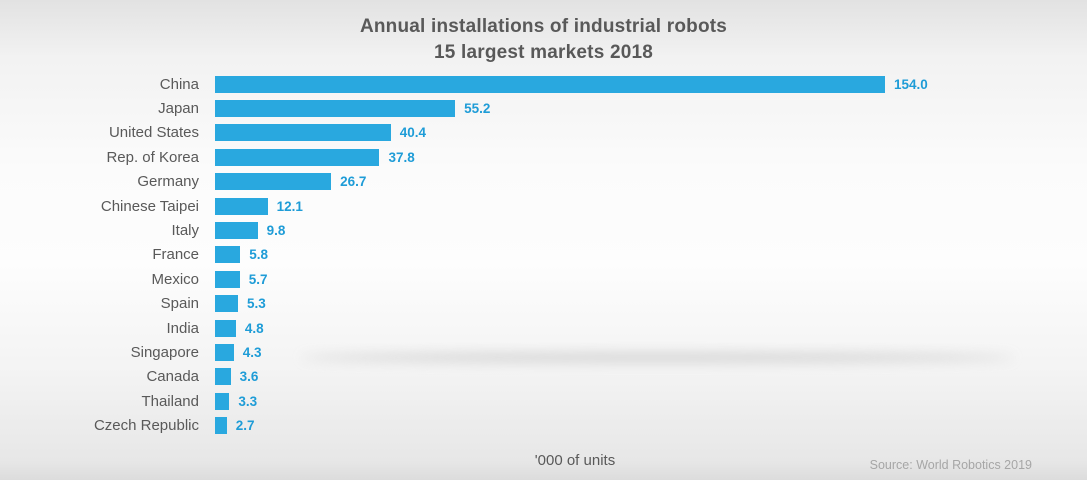 The height and width of the screenshot is (480, 1087). I want to click on bar-value-label: 3.6, so click(249, 377).